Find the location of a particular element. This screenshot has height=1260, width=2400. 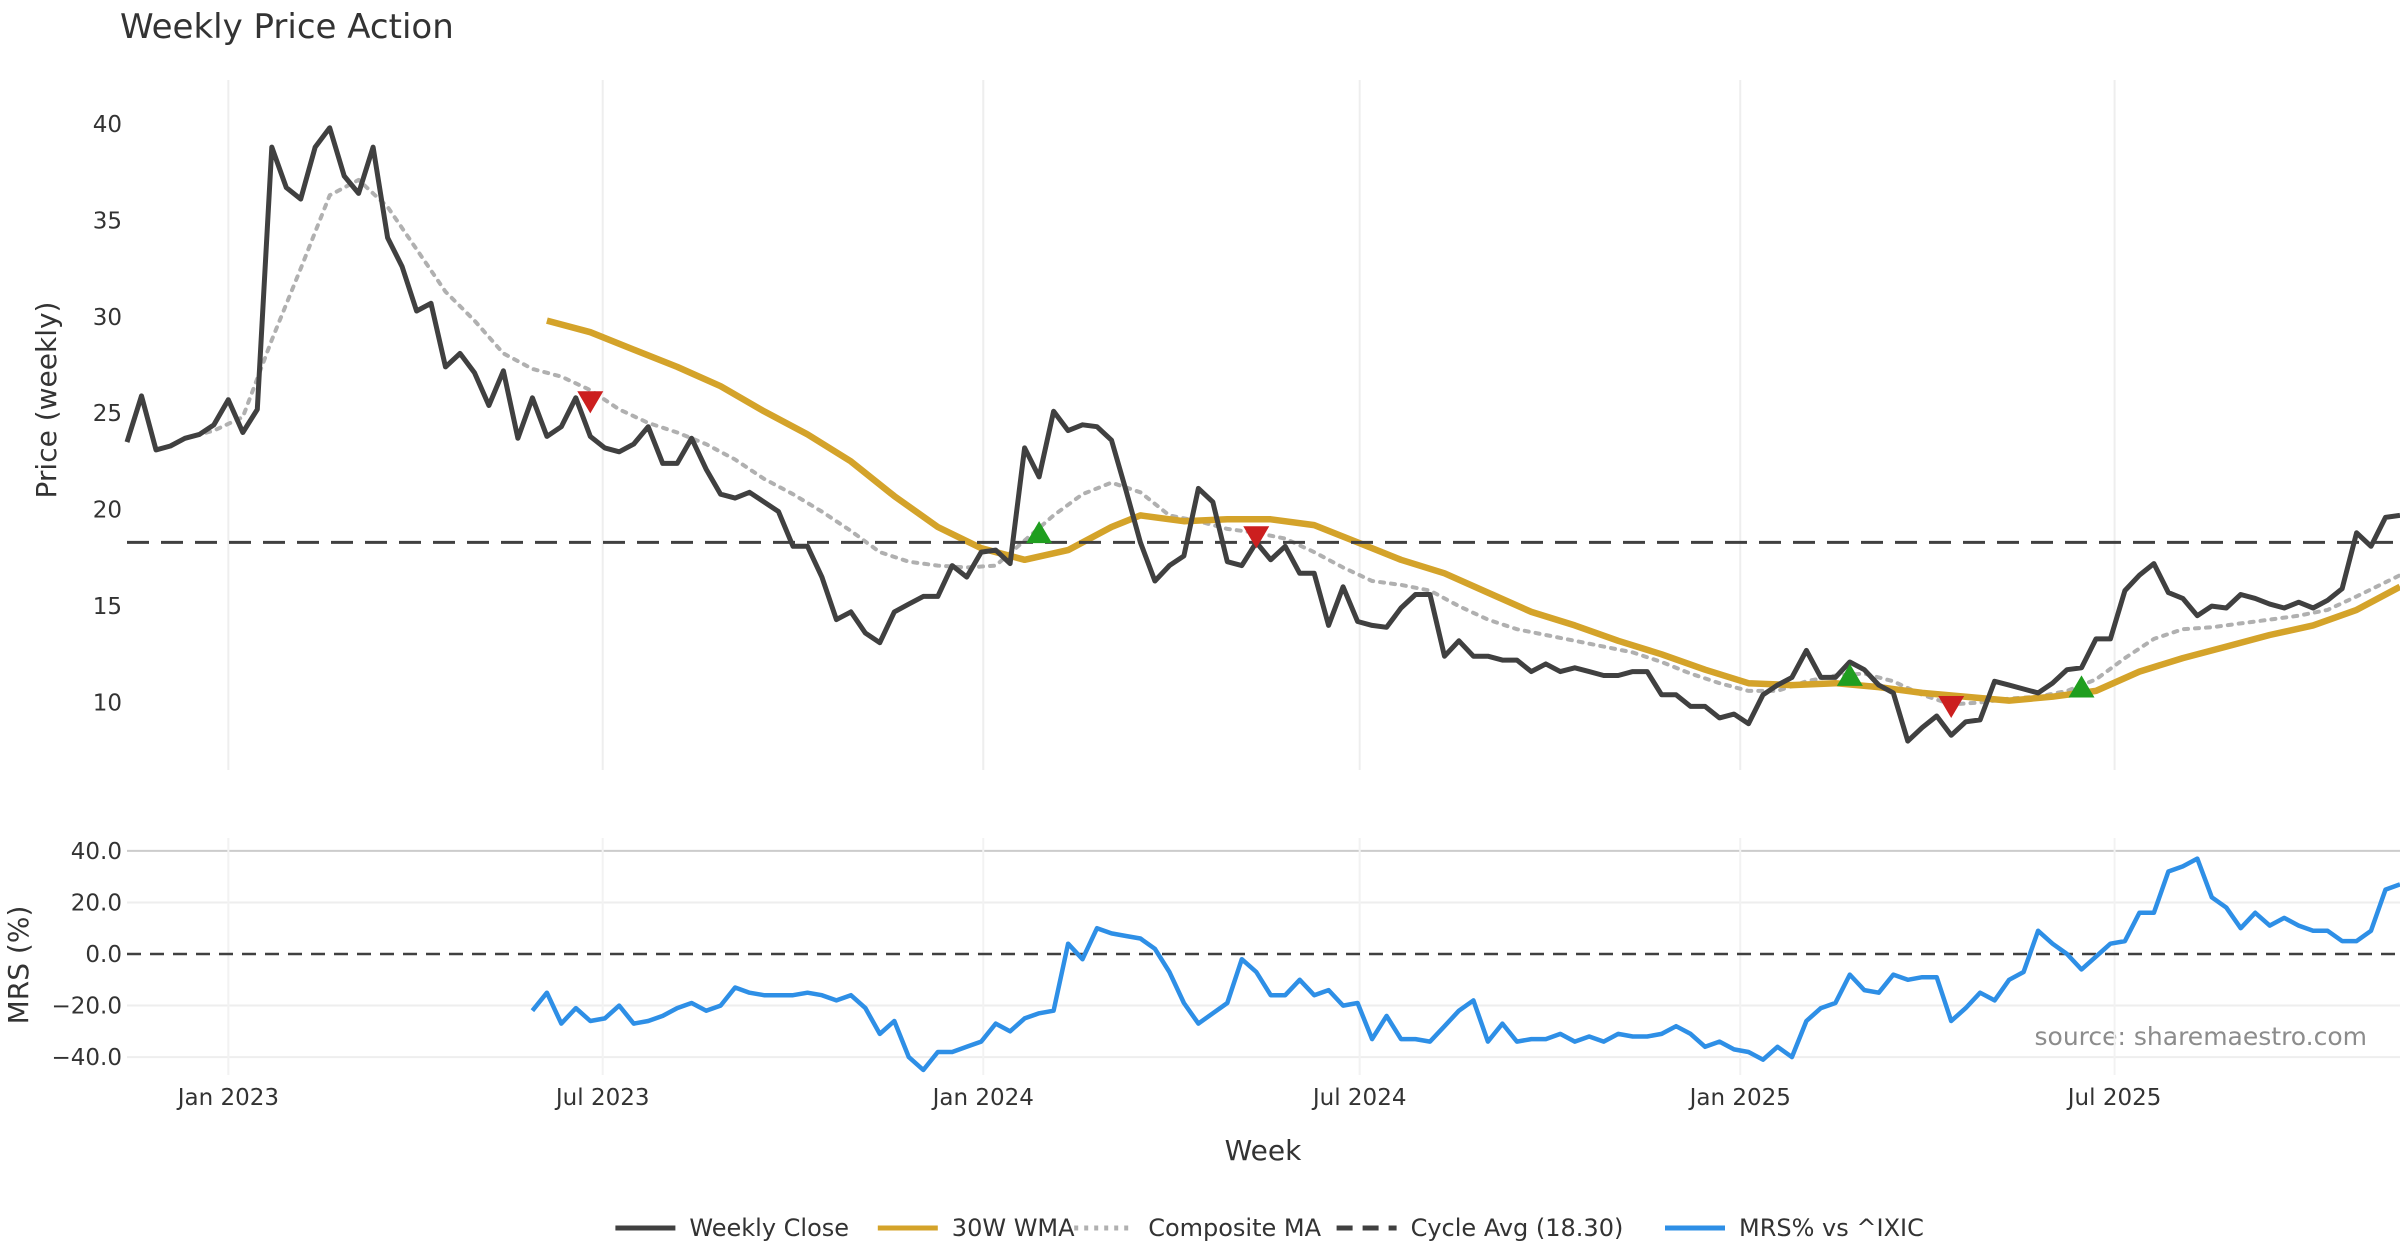

x-tick-3: Jul 2024 is located at coordinates (1359, 1098).